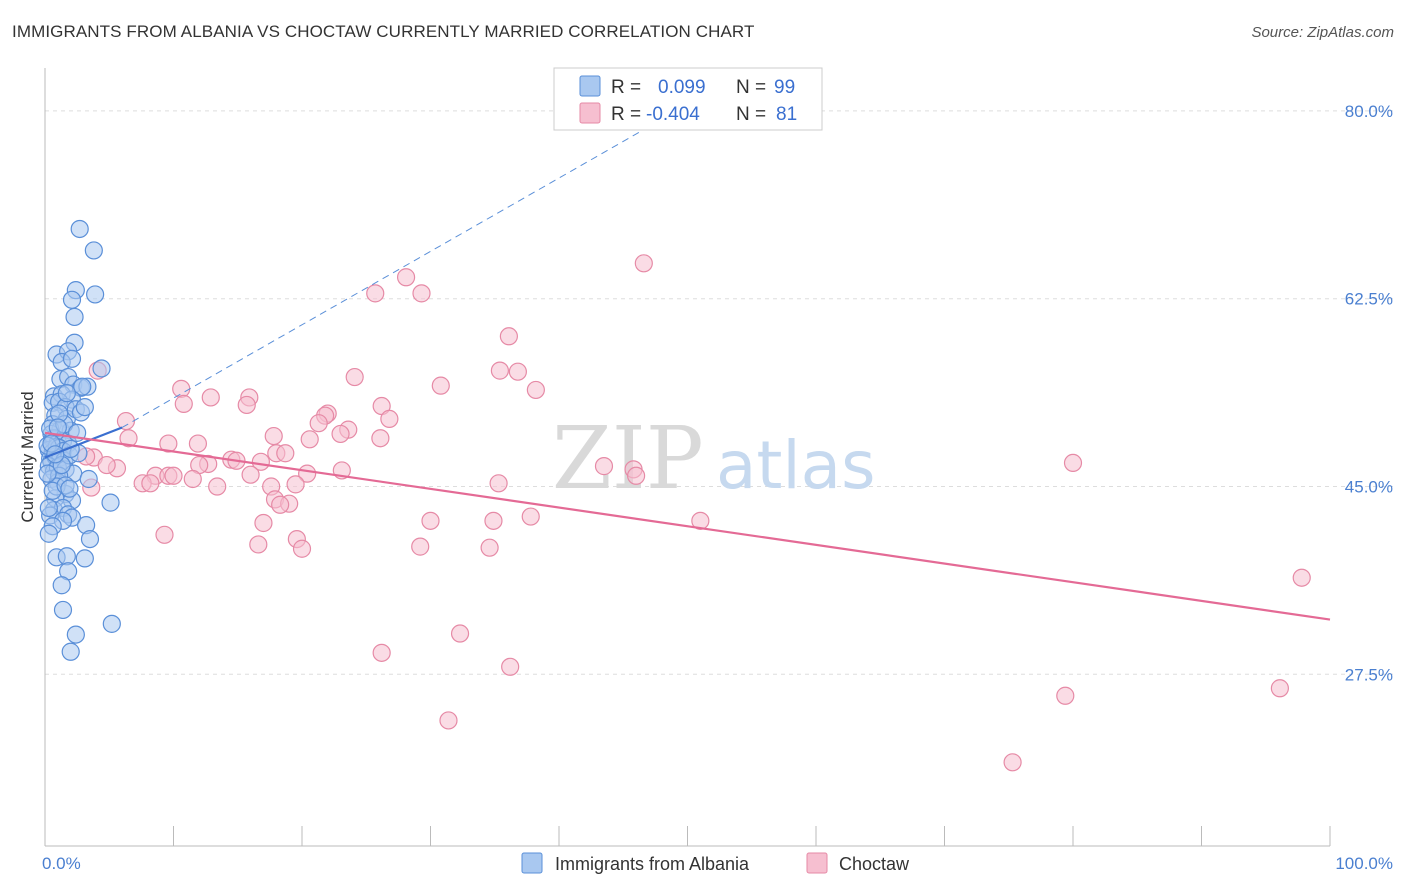 This screenshot has width=1406, height=892. Describe the element at coordinates (590, 86) in the screenshot. I see `legend-swatch-albania` at that location.